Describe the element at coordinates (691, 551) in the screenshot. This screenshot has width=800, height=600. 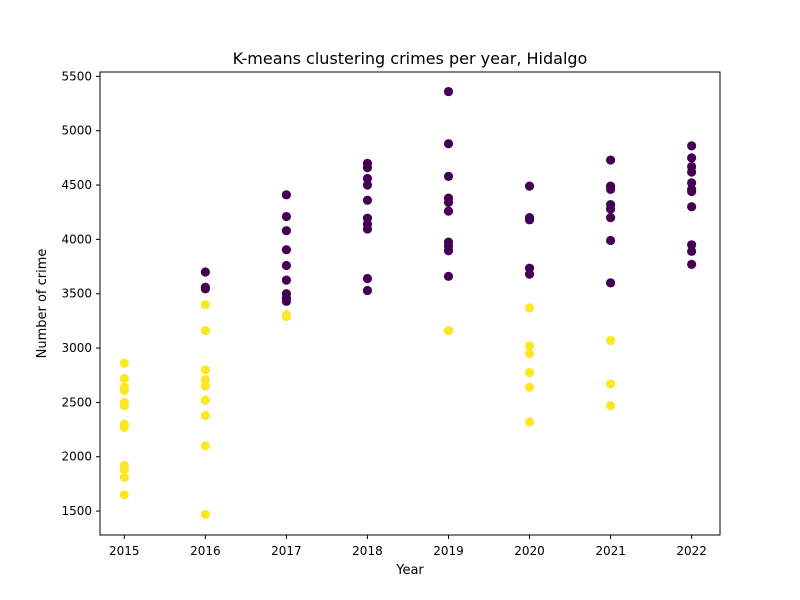
I see `x-tick-label: 2022` at that location.